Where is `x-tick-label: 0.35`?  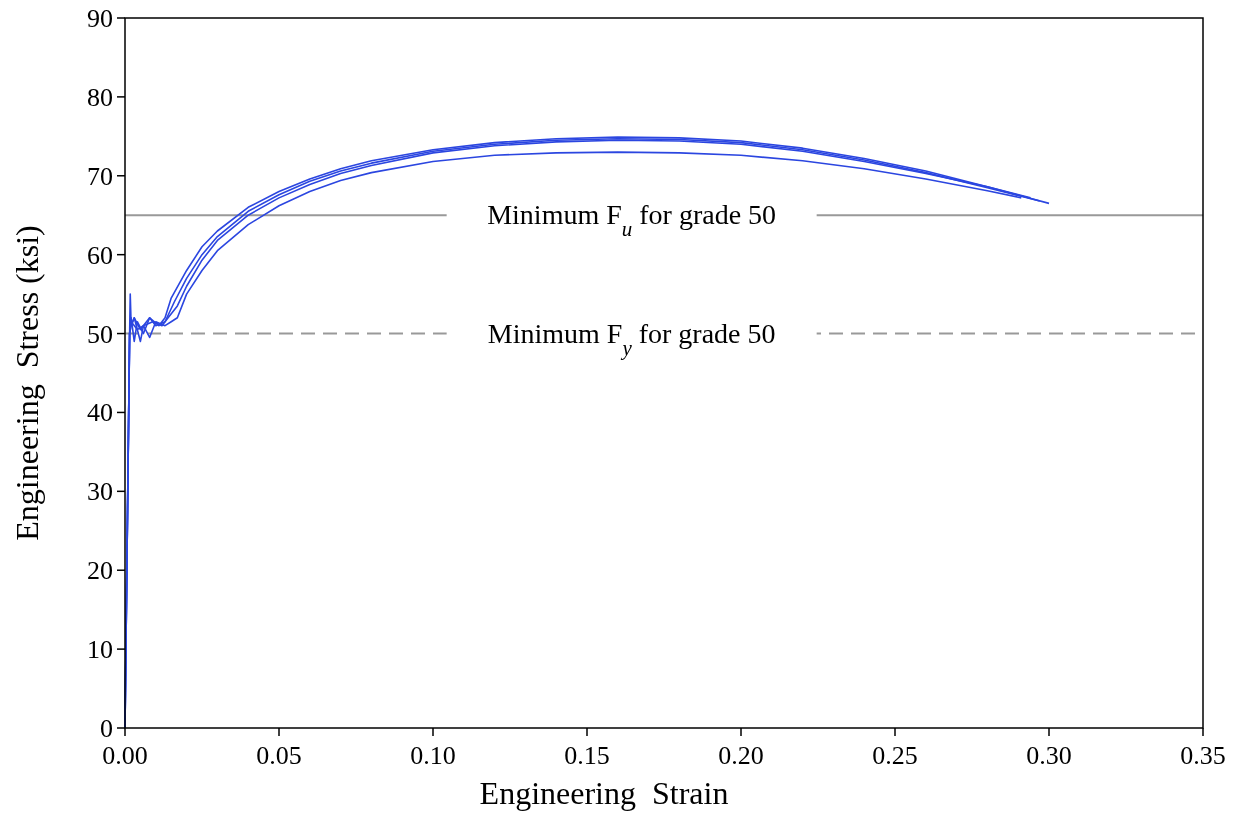 x-tick-label: 0.35 is located at coordinates (1203, 755).